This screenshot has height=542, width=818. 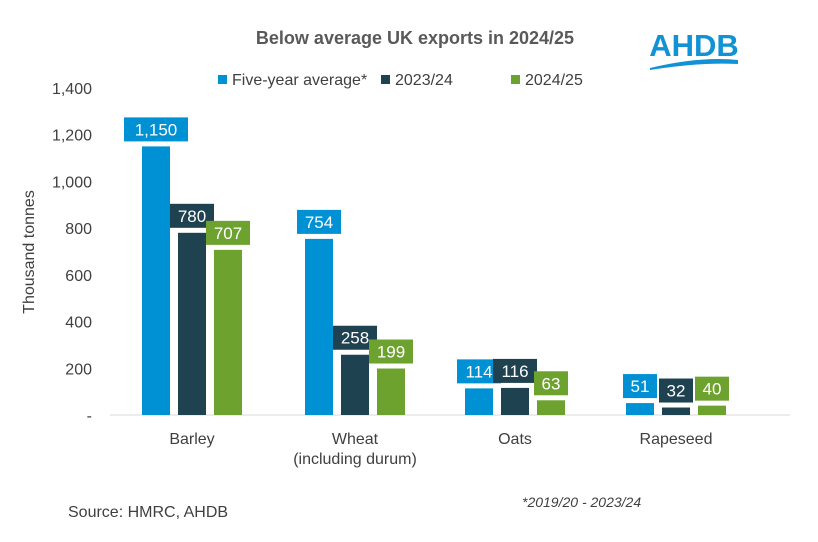 I want to click on legend-label: 2024/25, so click(x=554, y=80).